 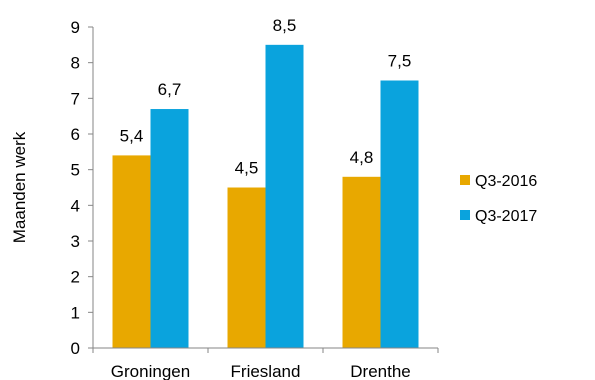 What do you see at coordinates (362, 157) in the screenshot?
I see `data-label: 4,8` at bounding box center [362, 157].